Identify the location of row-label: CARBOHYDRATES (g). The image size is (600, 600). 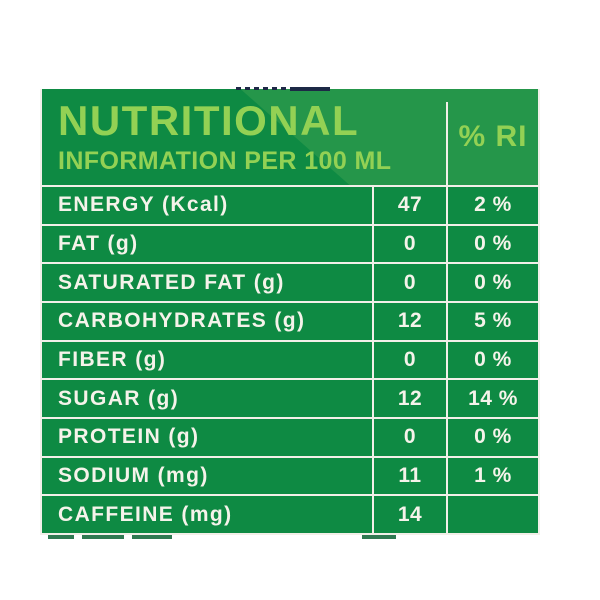
(182, 321).